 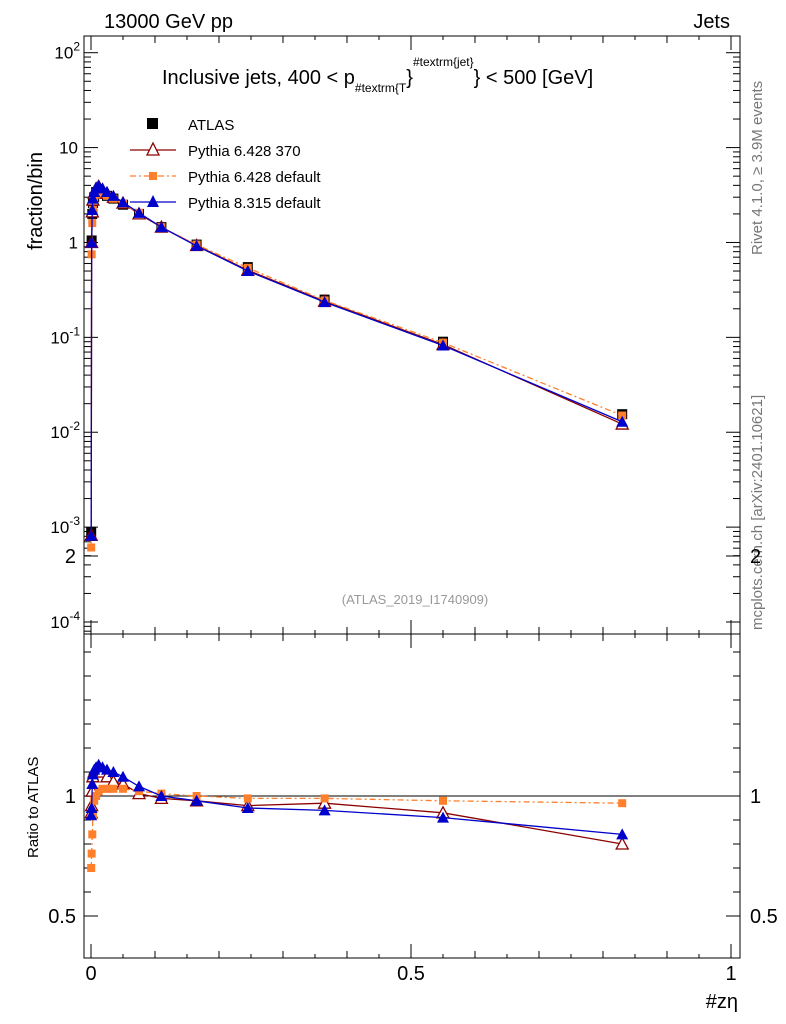 I want to click on ratio-ytick-label: 2, so click(x=70, y=557).